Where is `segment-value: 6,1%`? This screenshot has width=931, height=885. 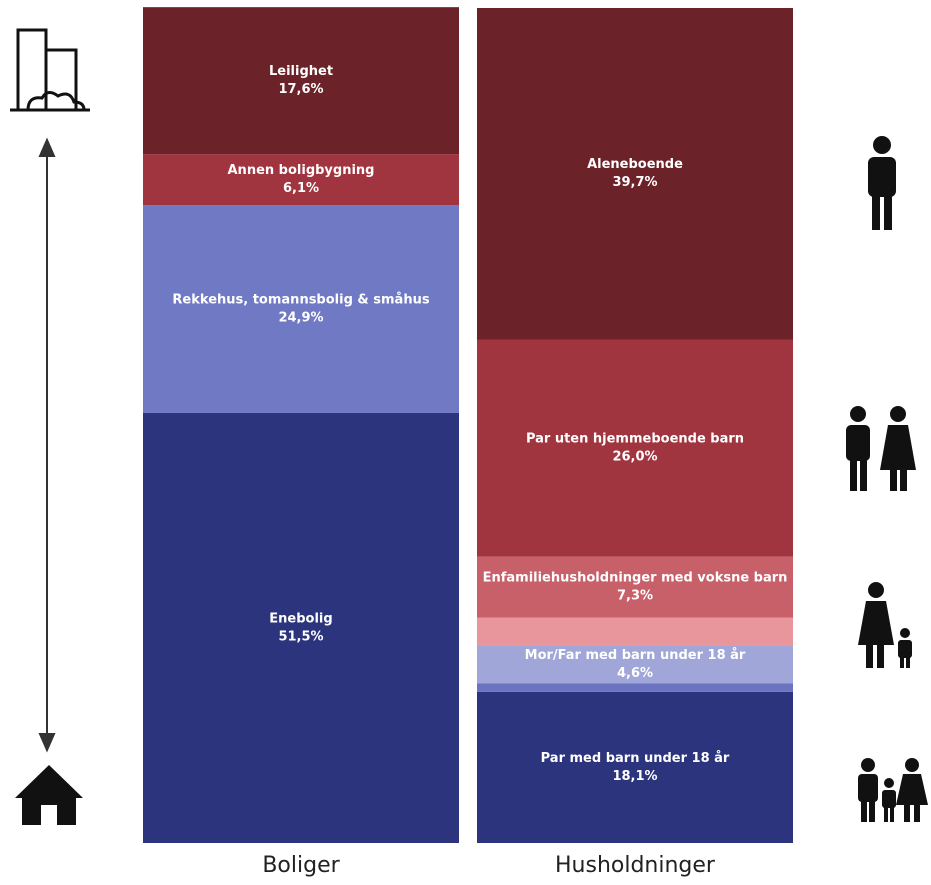
segment-value: 6,1% is located at coordinates (301, 188).